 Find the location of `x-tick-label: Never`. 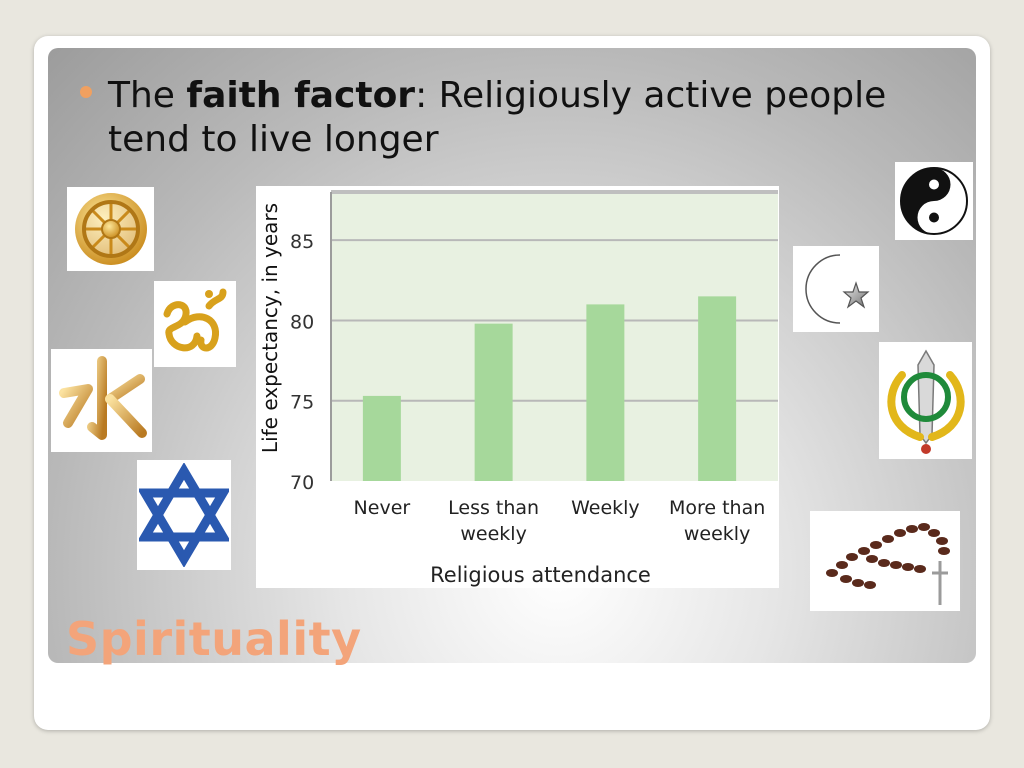

x-tick-label: Never is located at coordinates (382, 508).